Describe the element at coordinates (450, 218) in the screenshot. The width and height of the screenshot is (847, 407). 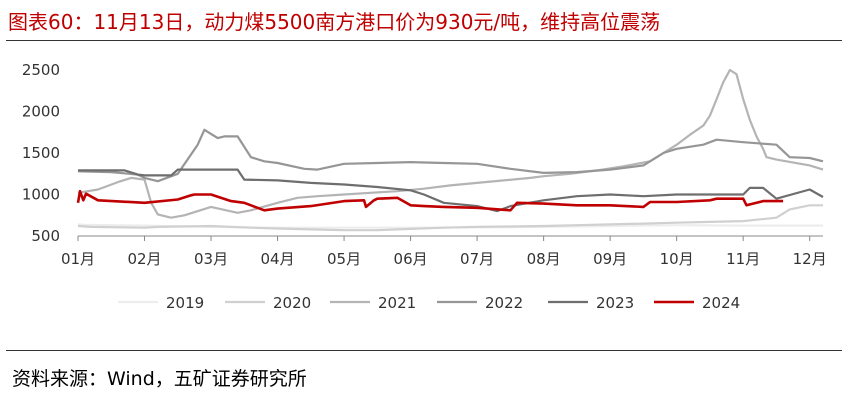
I see `series-line-2020` at that location.